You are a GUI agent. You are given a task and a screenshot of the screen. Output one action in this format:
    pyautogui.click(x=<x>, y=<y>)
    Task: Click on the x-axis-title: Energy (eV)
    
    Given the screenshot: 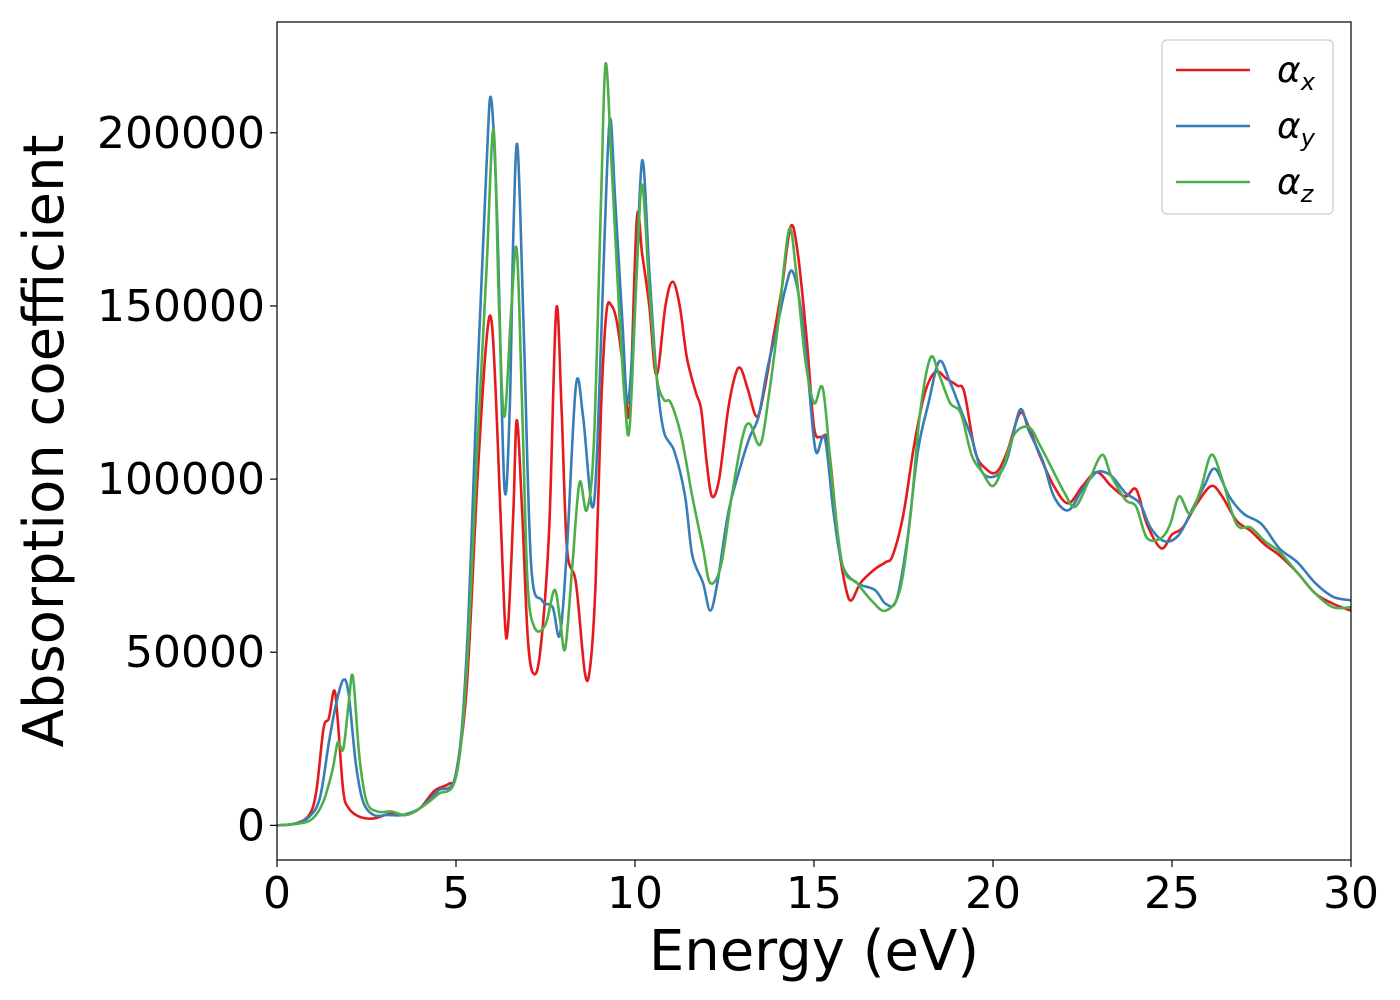 What is the action you would take?
    pyautogui.click(x=814, y=951)
    